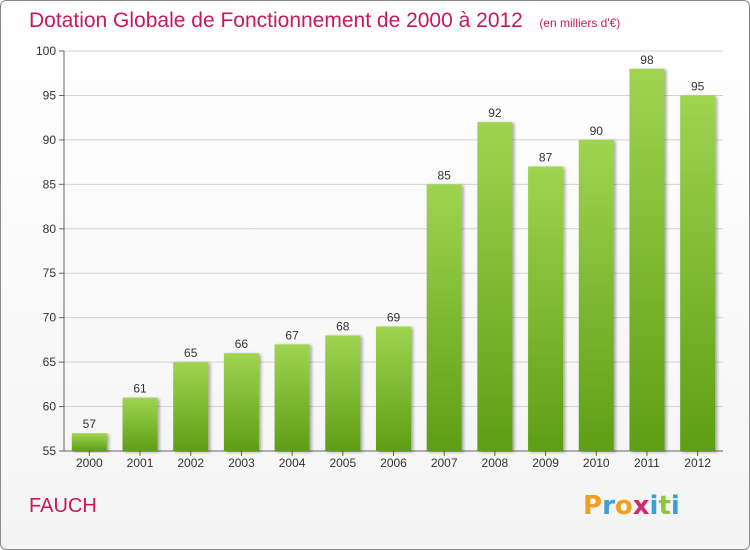 This screenshot has height=550, width=750. I want to click on x-tick-label: 2010, so click(596, 463).